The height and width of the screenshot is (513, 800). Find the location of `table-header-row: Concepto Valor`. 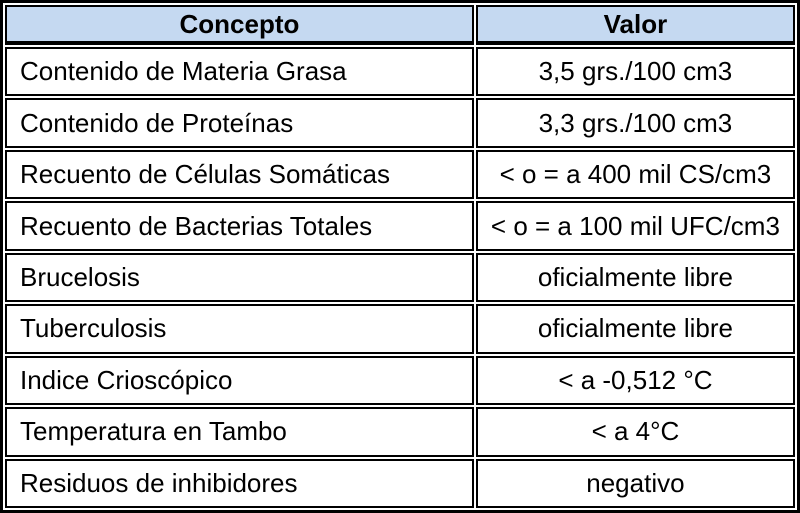

table-header-row: Concepto Valor is located at coordinates (400, 25).